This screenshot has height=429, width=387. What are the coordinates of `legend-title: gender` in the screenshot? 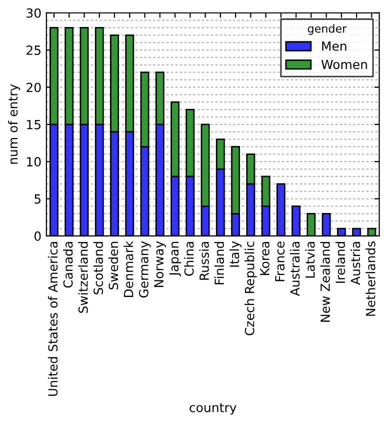 It's located at (327, 29).